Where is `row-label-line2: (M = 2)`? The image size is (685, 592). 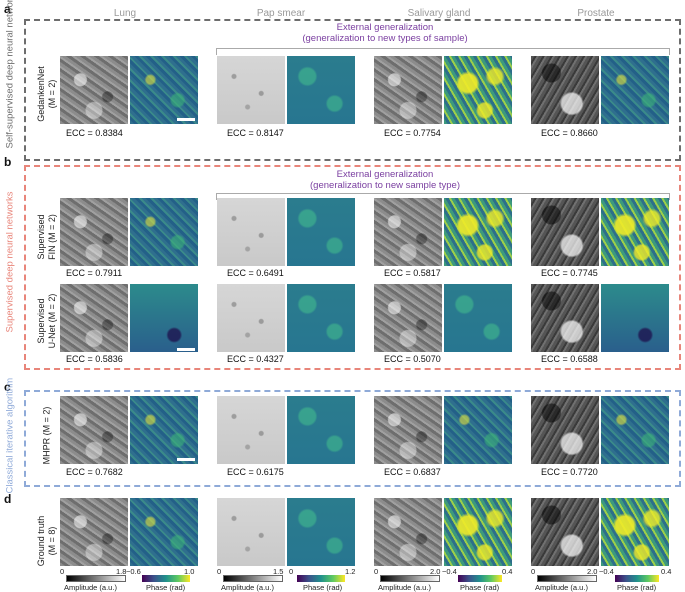 row-label-line2: (M = 2) is located at coordinates (52, 94).